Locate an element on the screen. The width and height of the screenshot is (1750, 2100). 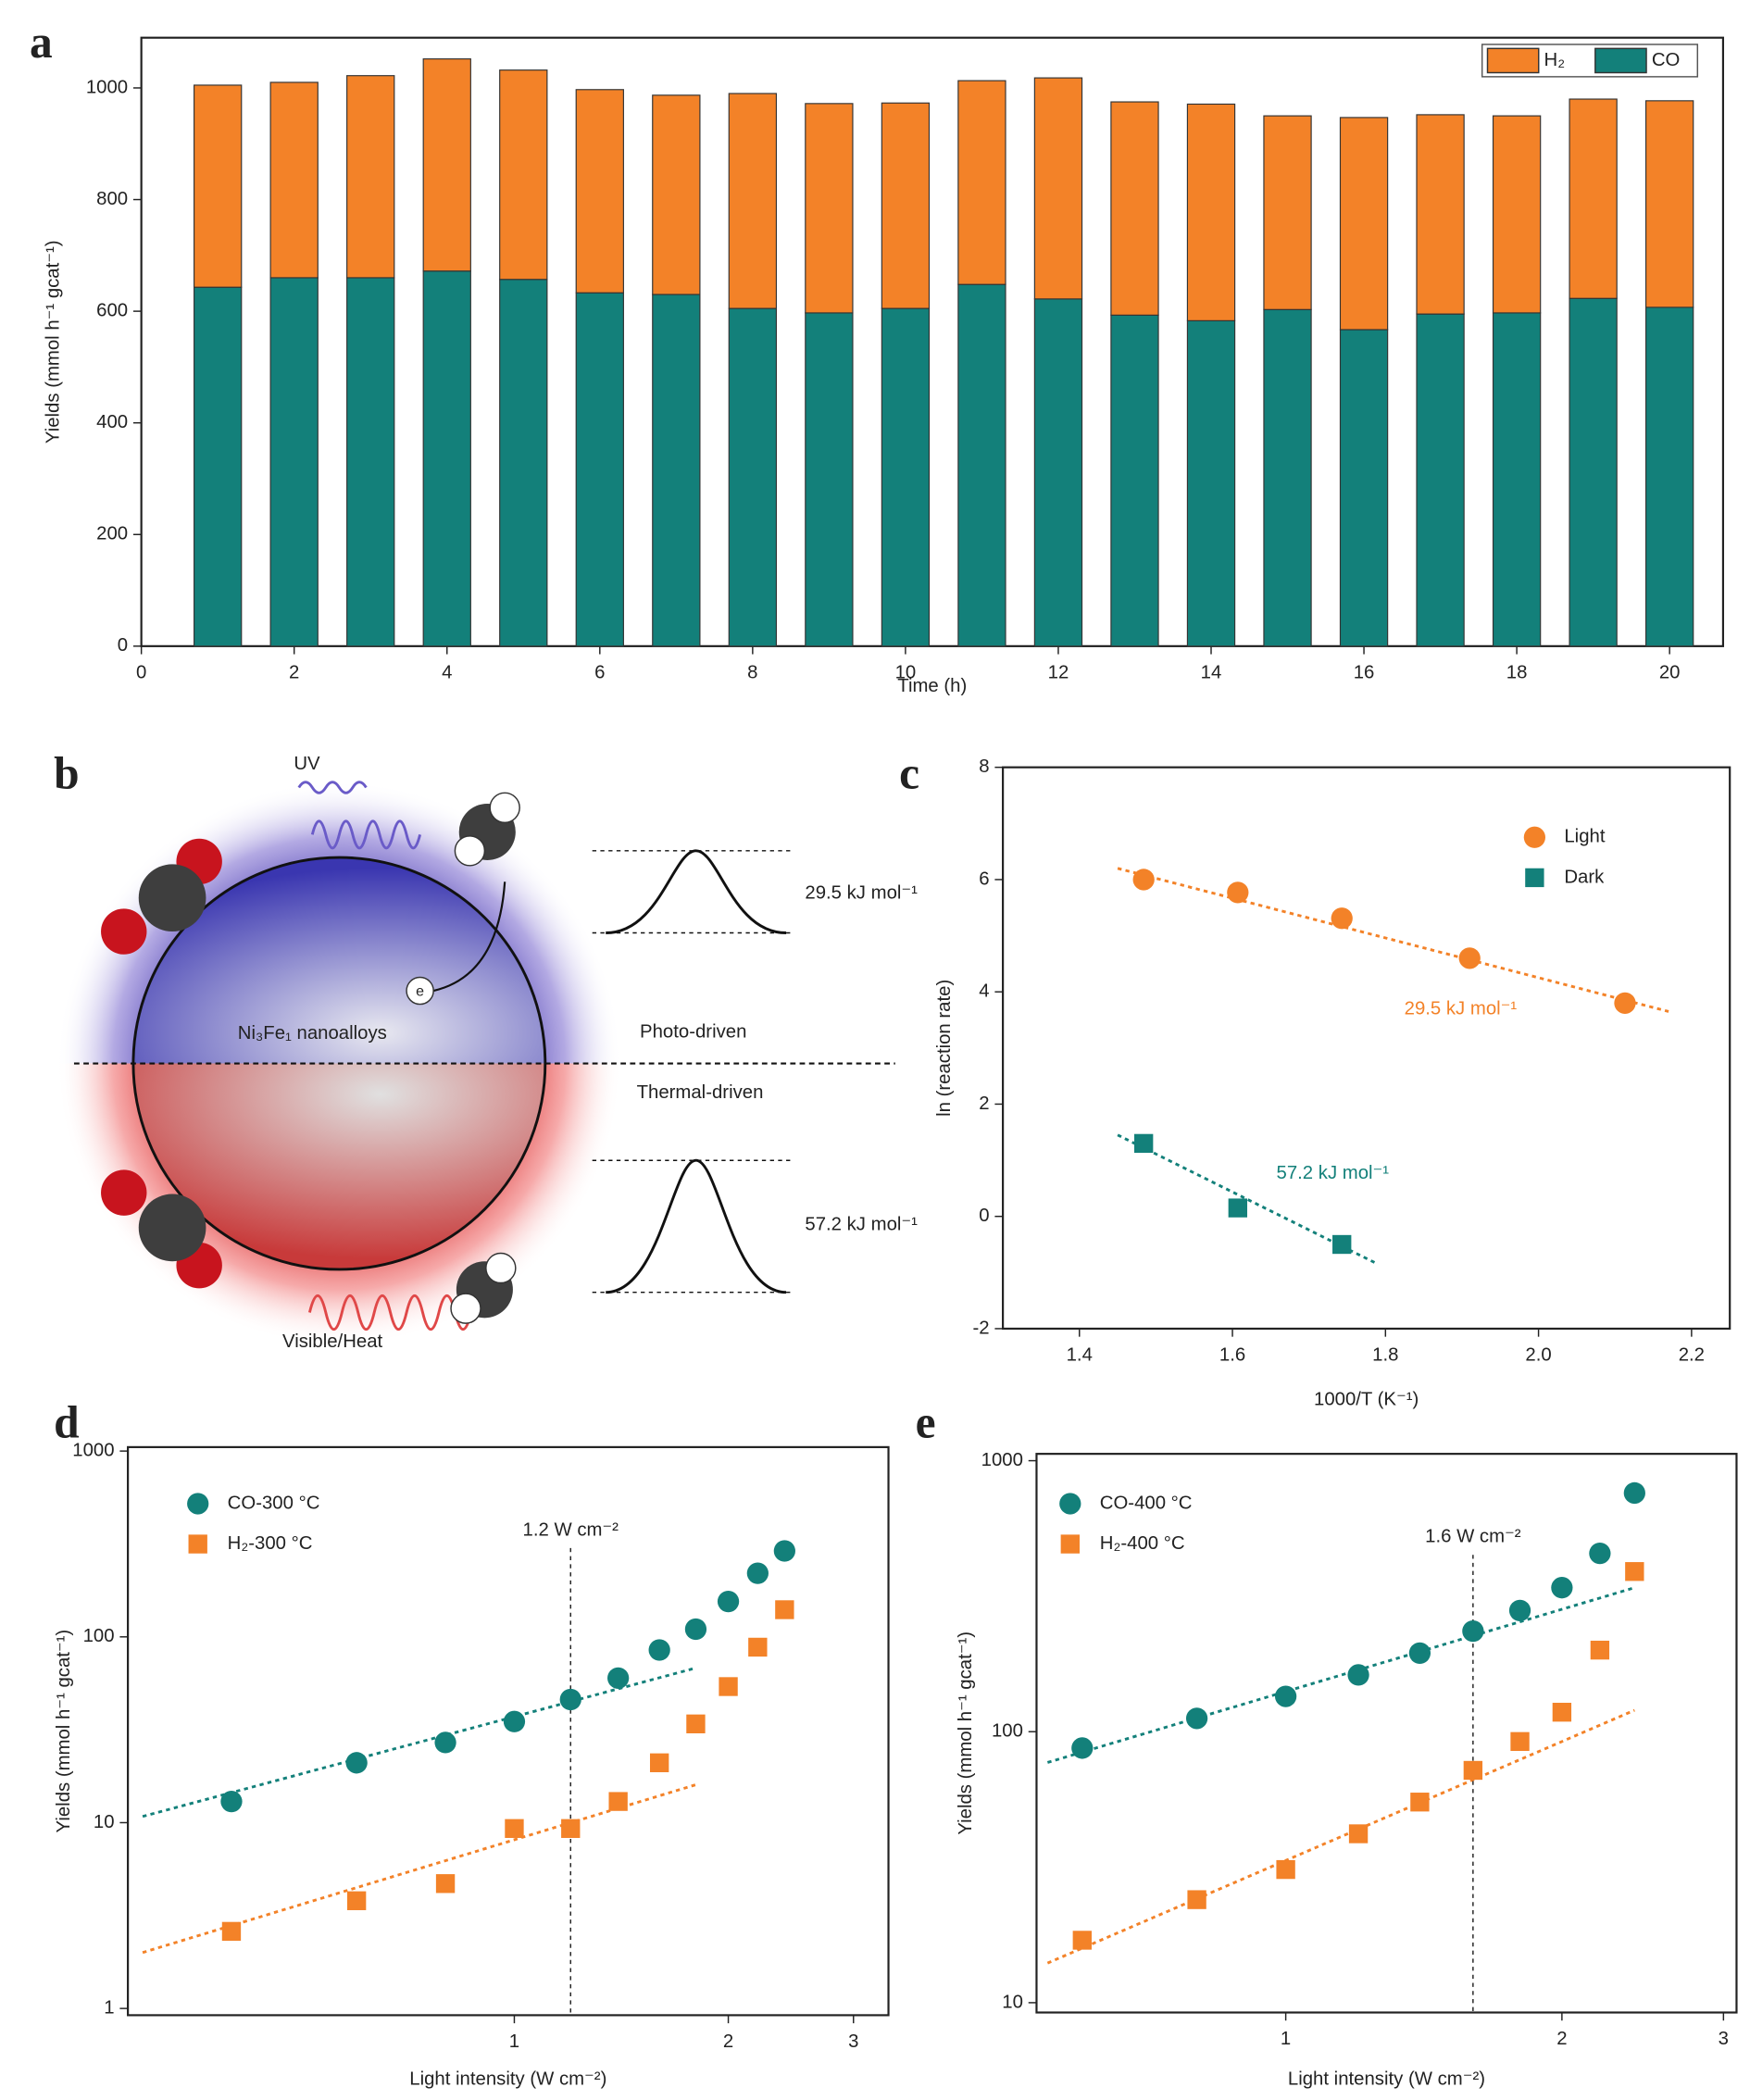
visible-label: Visible/Heat is located at coordinates (332, 1342).